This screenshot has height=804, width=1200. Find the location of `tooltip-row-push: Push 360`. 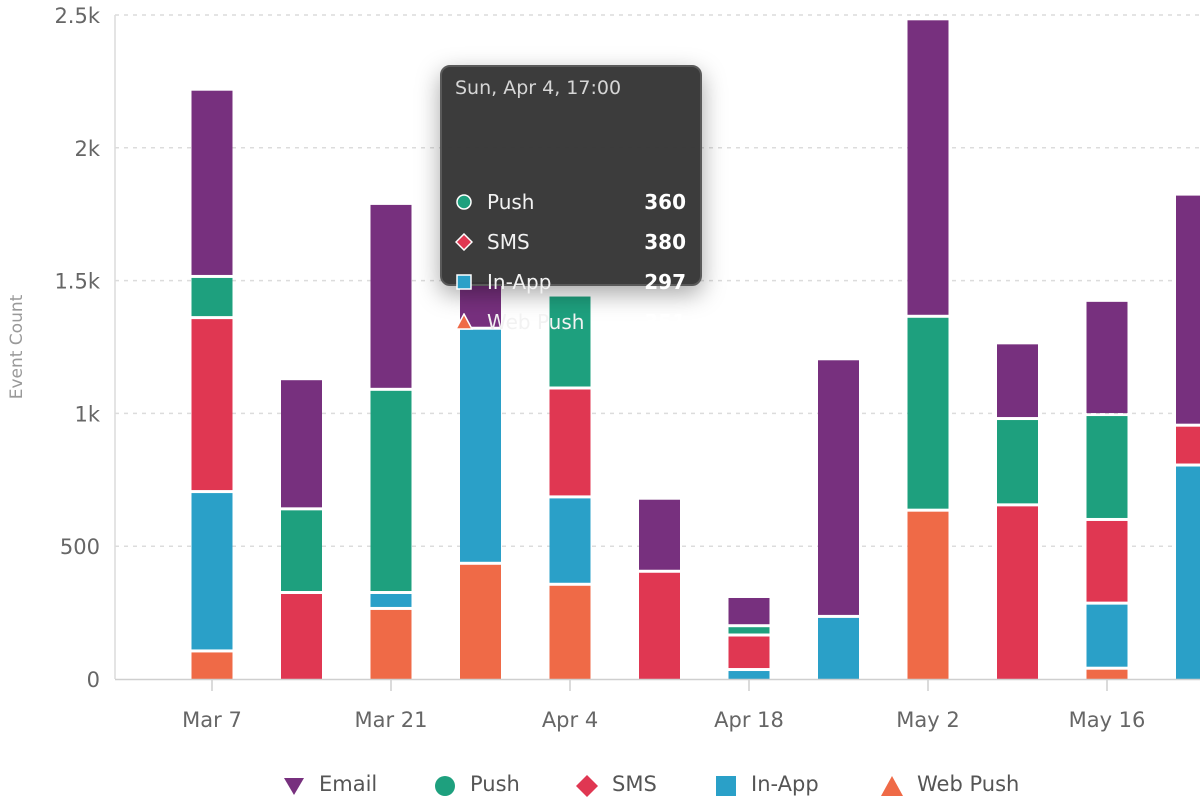

tooltip-row-push: Push 360 is located at coordinates (570, 202).